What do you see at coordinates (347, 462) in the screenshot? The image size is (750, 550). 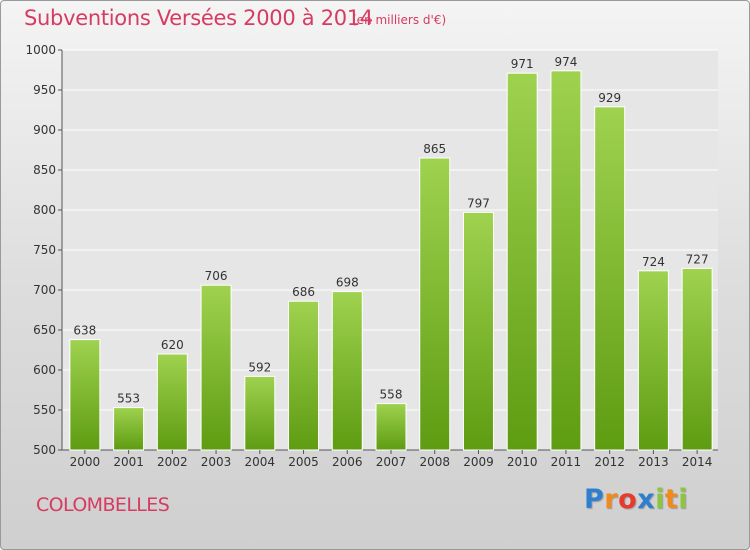 I see `x-tick-label: 2006` at bounding box center [347, 462].